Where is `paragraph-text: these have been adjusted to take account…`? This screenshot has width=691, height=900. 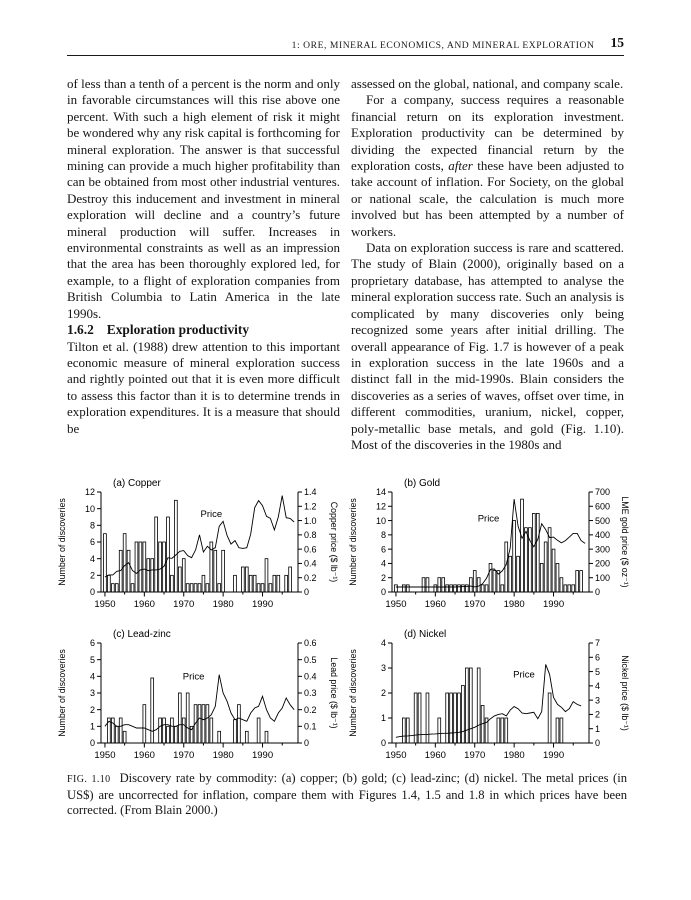
paragraph-text: these have been adjusted to take account… is located at coordinates (487, 198).